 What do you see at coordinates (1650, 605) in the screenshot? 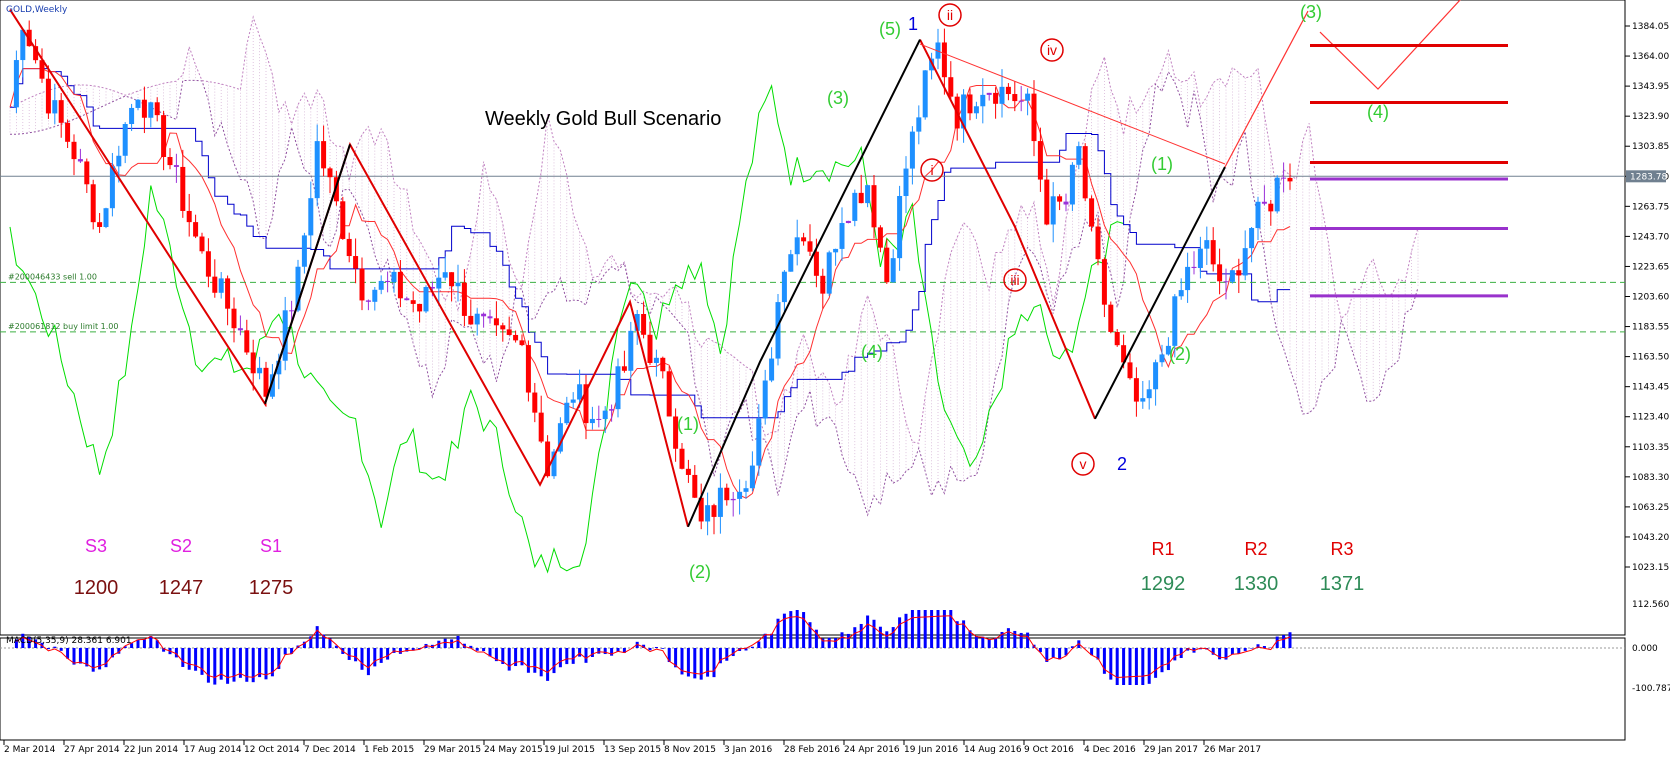
I see `macd-tick-label: 112.560` at bounding box center [1650, 605].